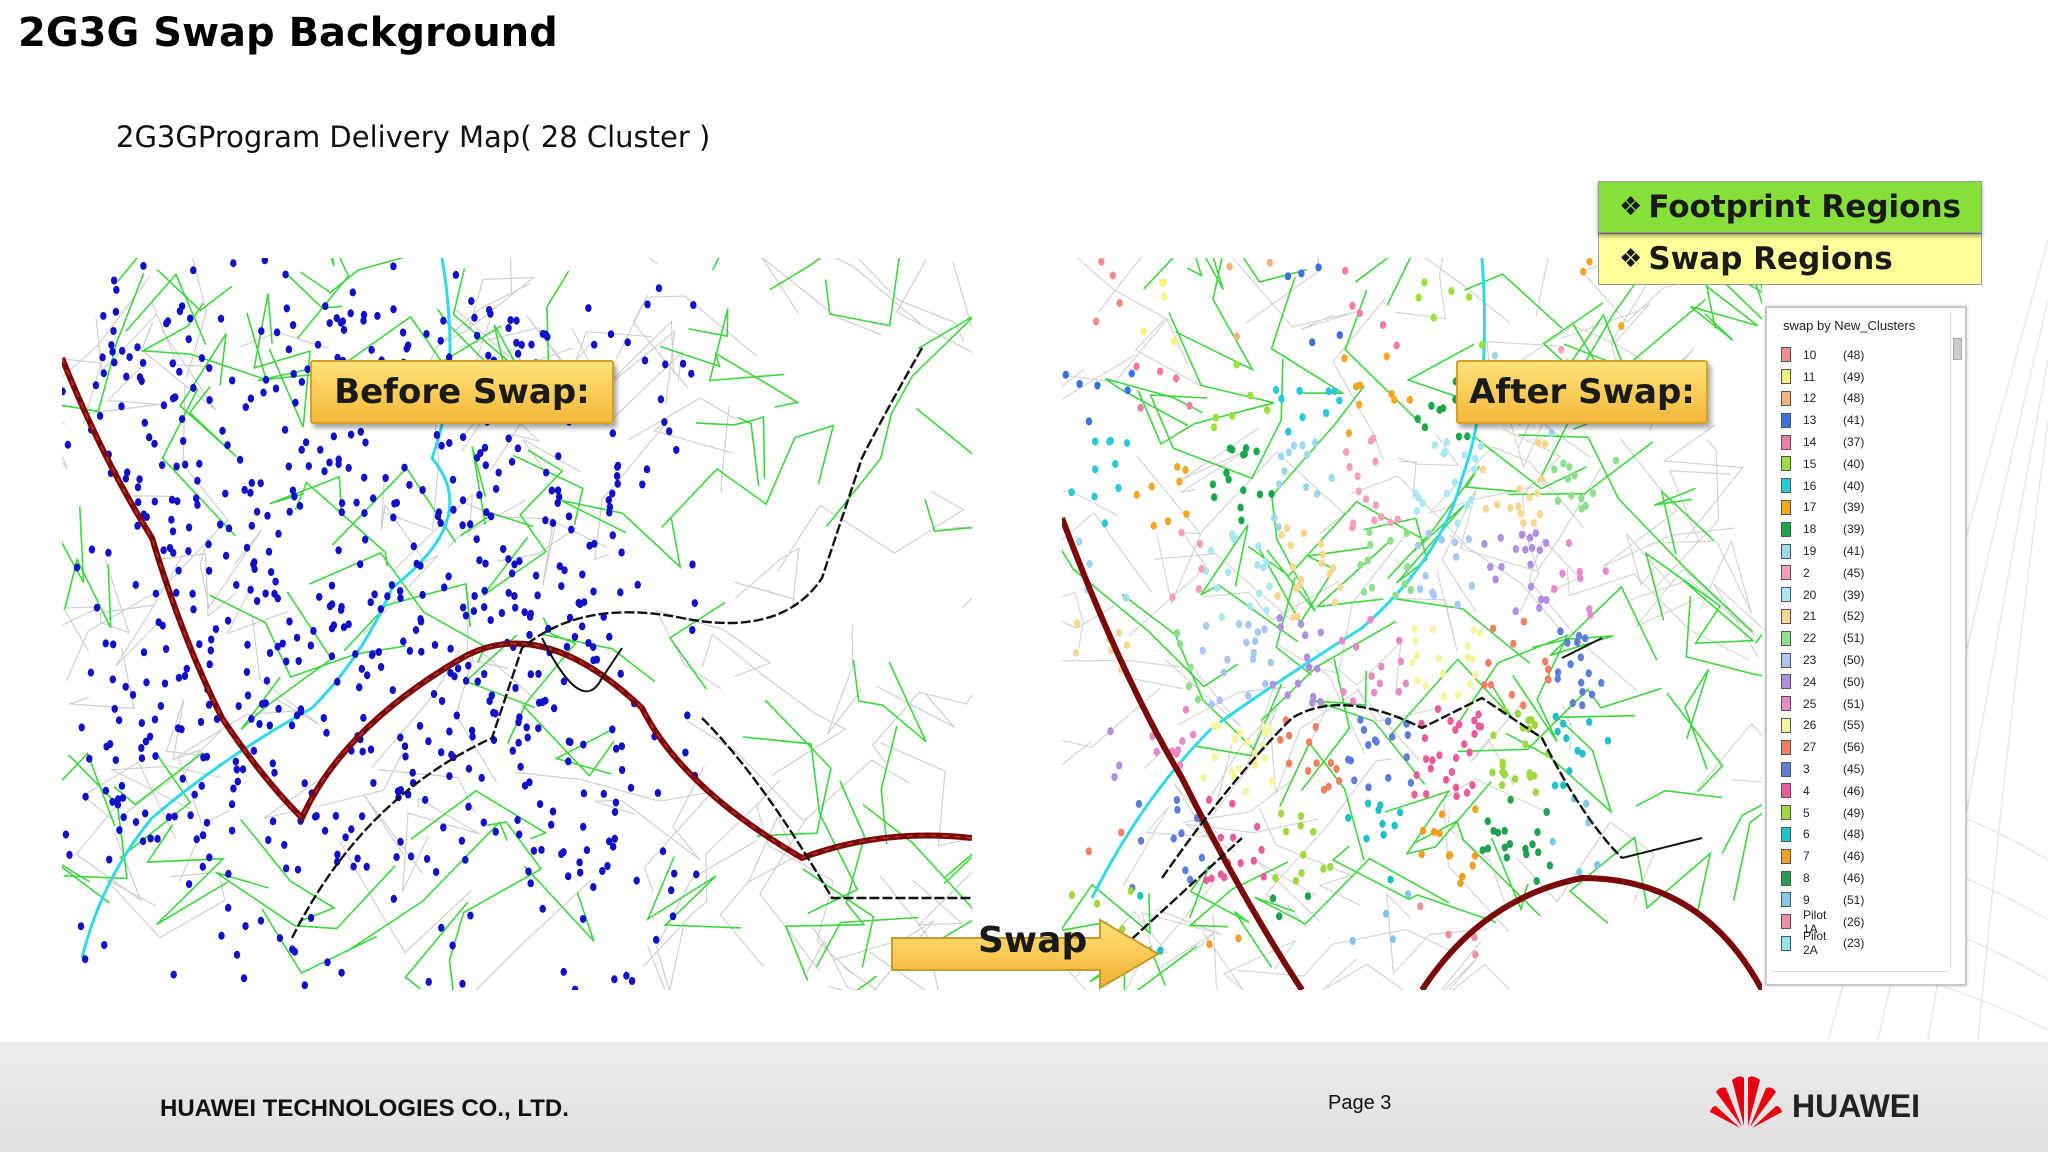 The image size is (2048, 1152). What do you see at coordinates (1832, 813) in the screenshot?
I see `legend-item: 5 (49)` at bounding box center [1832, 813].